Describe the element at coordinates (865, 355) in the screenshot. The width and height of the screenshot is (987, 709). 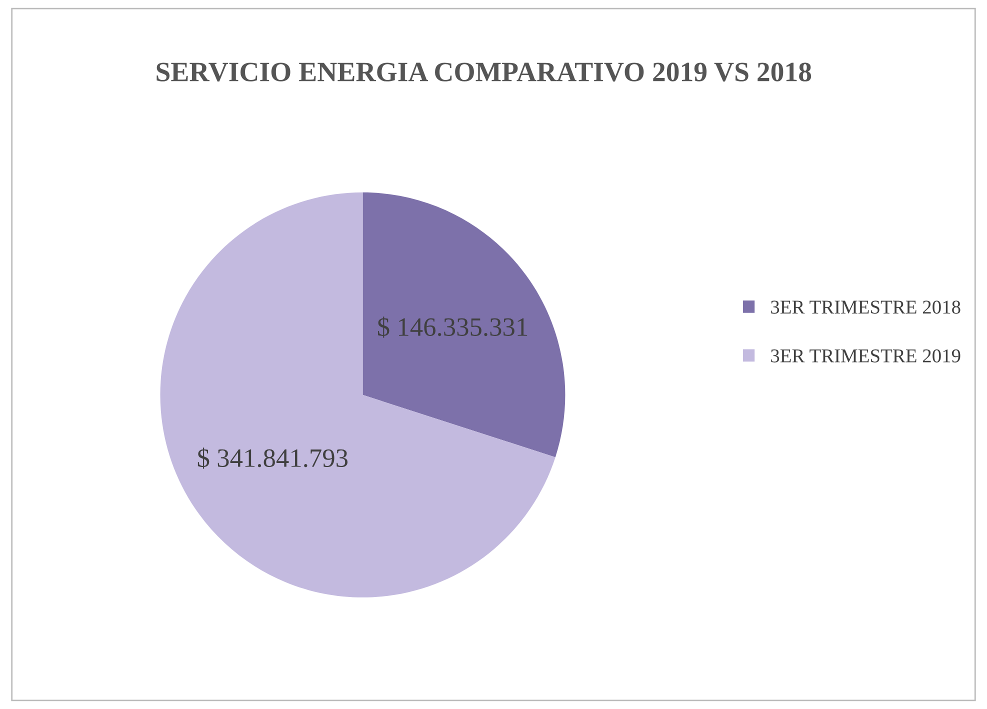
I see `legend-label: 3ER TRIMESTRE 2019` at that location.